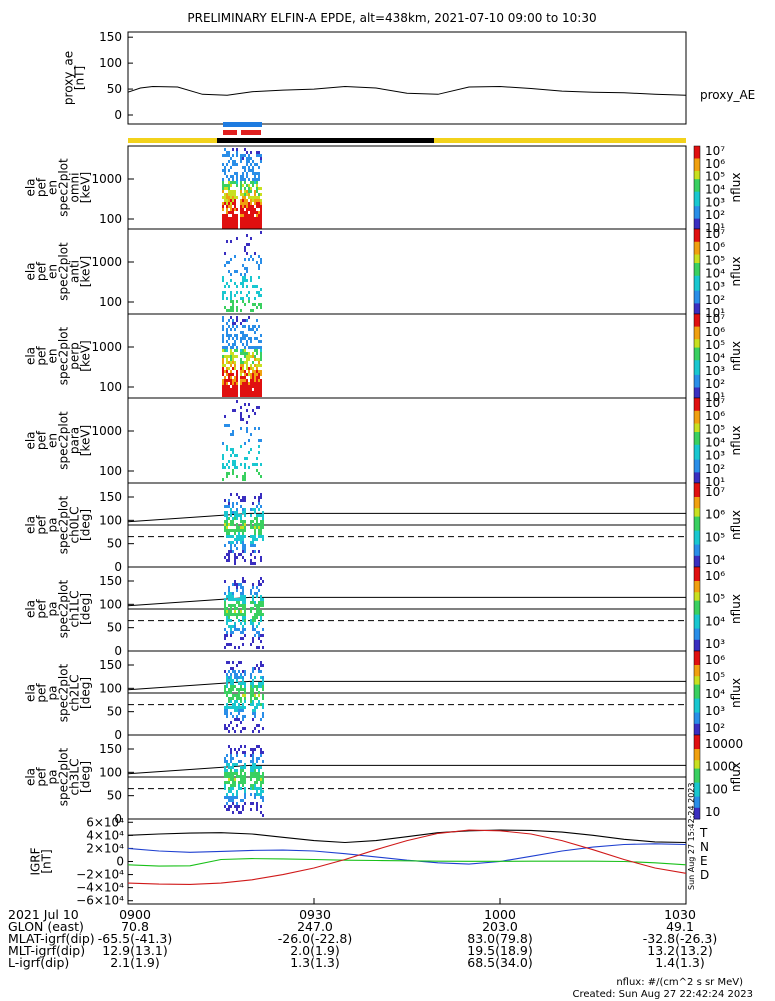 This screenshot has height=1001, width=775. What do you see at coordinates (105, 835) in the screenshot?
I see `igrf-ytick: 4×10⁴` at bounding box center [105, 835].